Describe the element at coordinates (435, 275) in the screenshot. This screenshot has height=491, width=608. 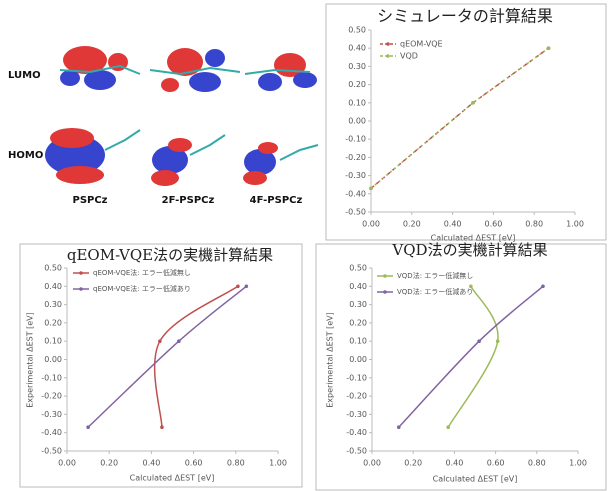
I see `legend-label: VQD法: エラー低減無し` at that location.